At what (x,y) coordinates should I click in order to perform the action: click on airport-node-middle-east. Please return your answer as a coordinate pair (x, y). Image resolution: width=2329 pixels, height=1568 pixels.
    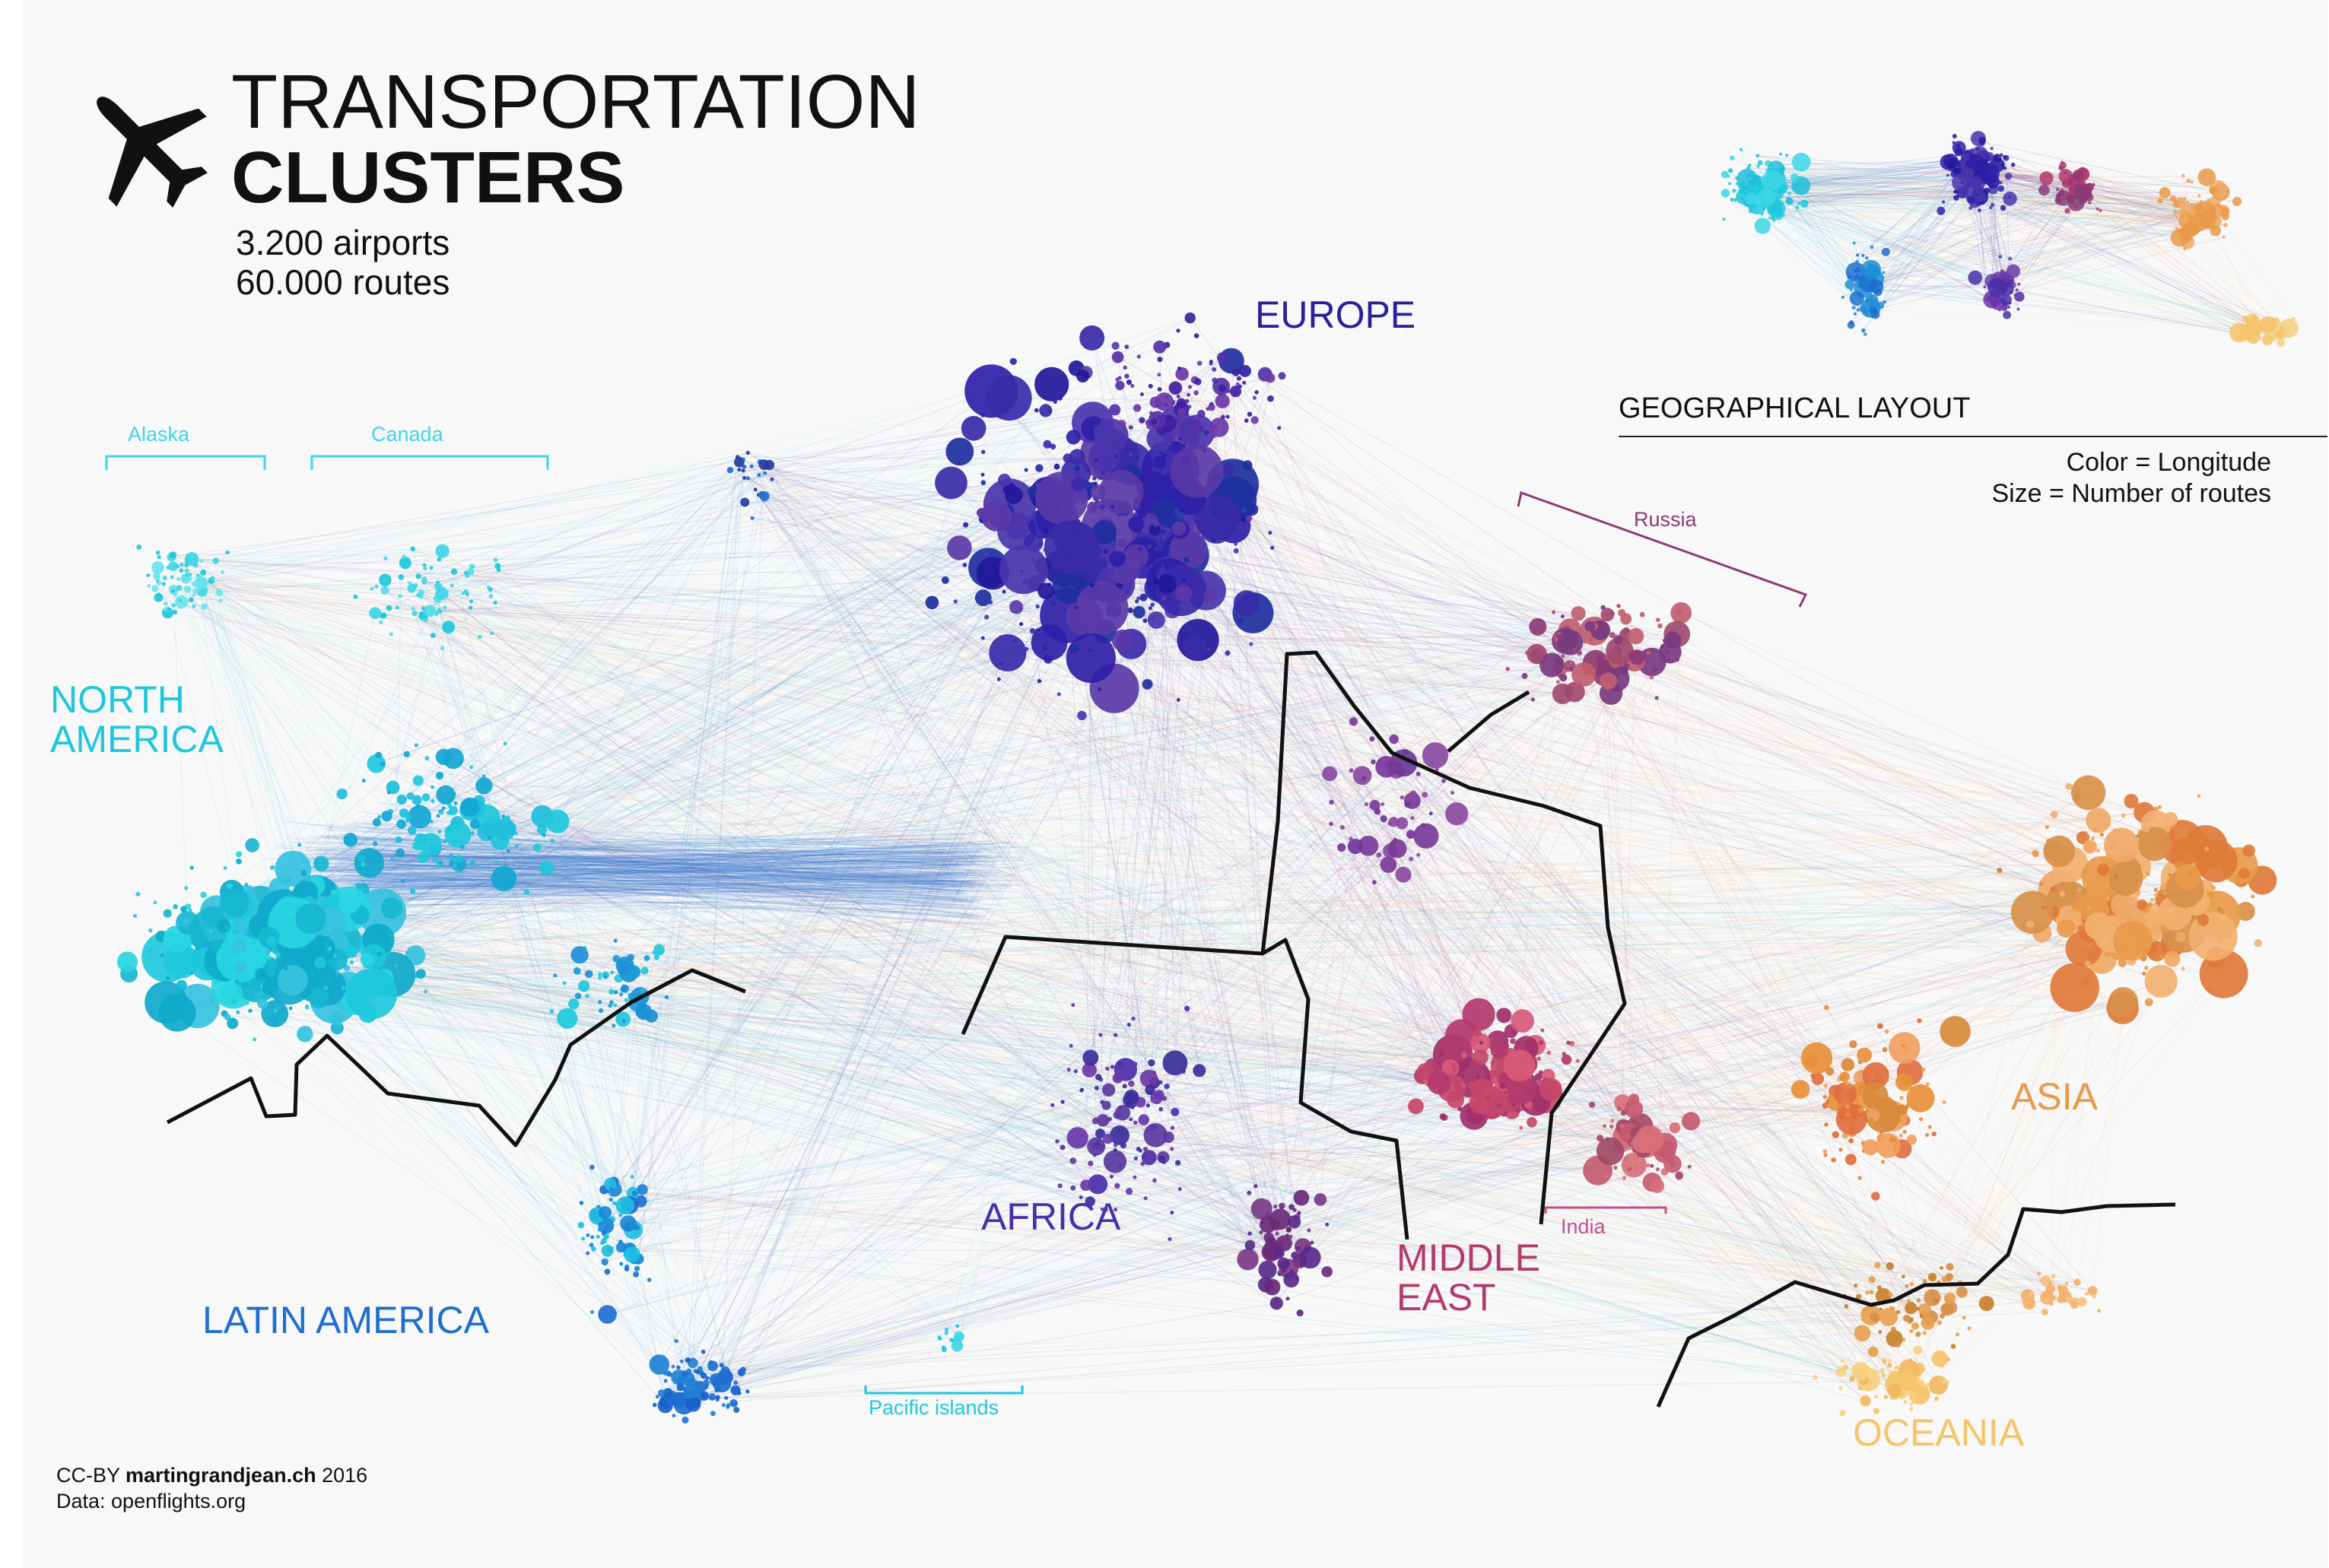
    Looking at the image, I should click on (1499, 1106).